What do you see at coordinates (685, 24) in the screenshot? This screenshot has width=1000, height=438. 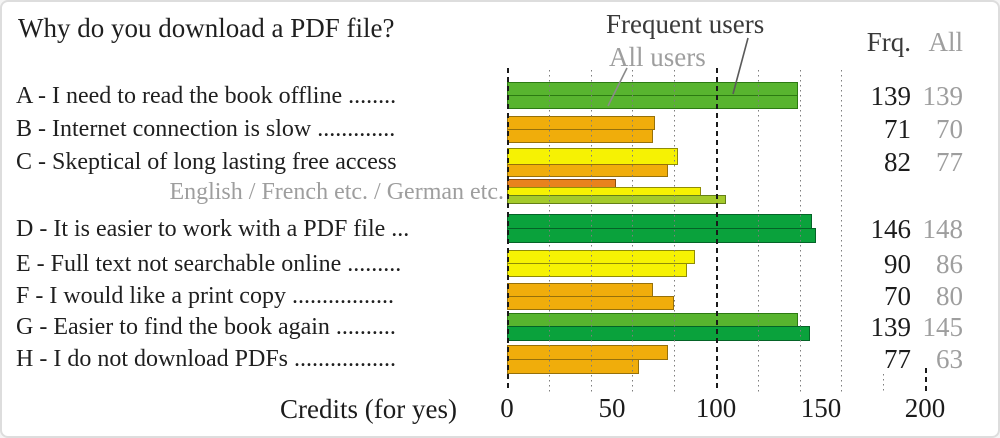 I see `legend-frequent-users: Frequent users` at bounding box center [685, 24].